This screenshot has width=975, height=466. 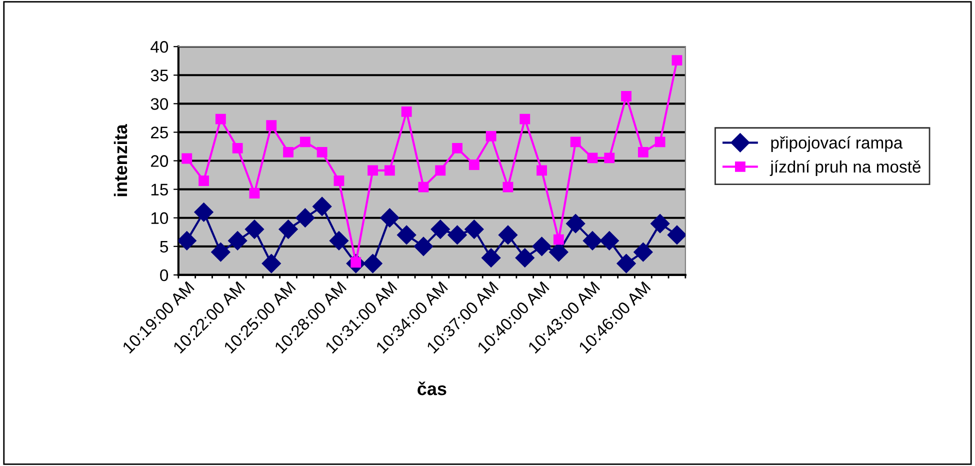 What do you see at coordinates (159, 47) in the screenshot?
I see `y-tick-label: 40` at bounding box center [159, 47].